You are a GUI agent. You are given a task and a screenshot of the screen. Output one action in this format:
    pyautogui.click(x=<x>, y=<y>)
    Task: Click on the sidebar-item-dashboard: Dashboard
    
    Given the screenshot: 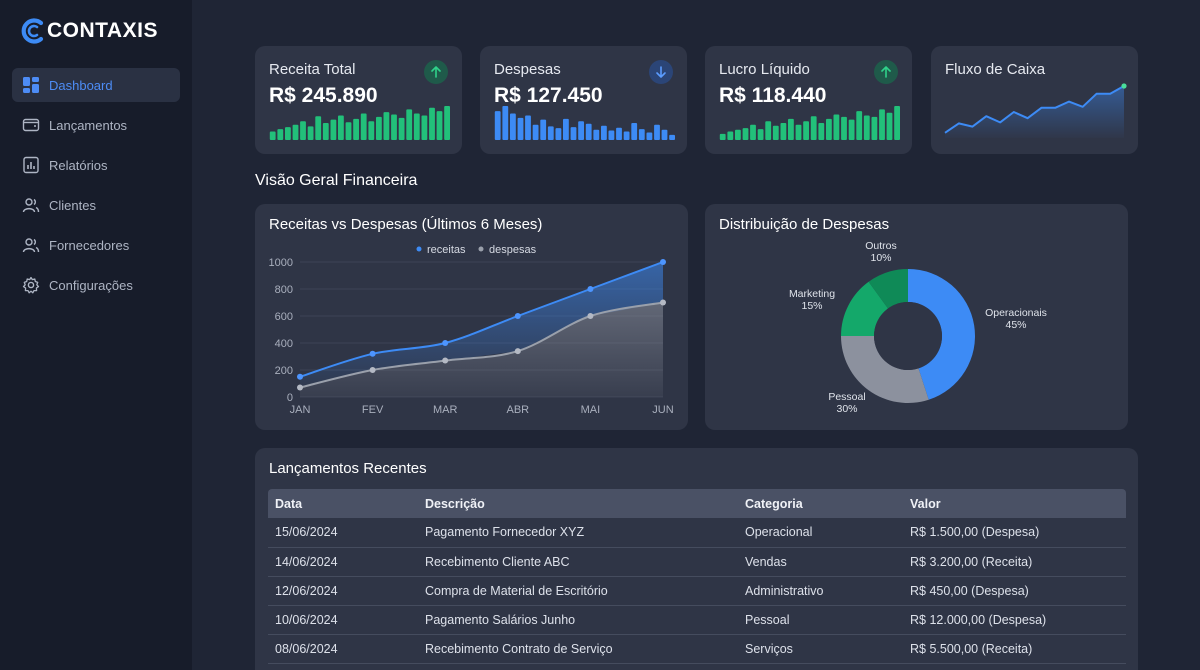 What is the action you would take?
    pyautogui.click(x=96, y=85)
    